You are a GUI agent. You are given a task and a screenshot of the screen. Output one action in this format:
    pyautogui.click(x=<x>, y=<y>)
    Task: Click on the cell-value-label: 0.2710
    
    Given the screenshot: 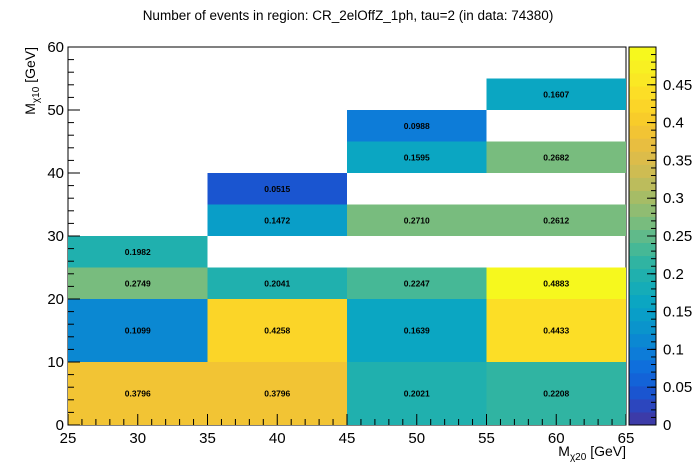 What is the action you would take?
    pyautogui.click(x=417, y=220)
    